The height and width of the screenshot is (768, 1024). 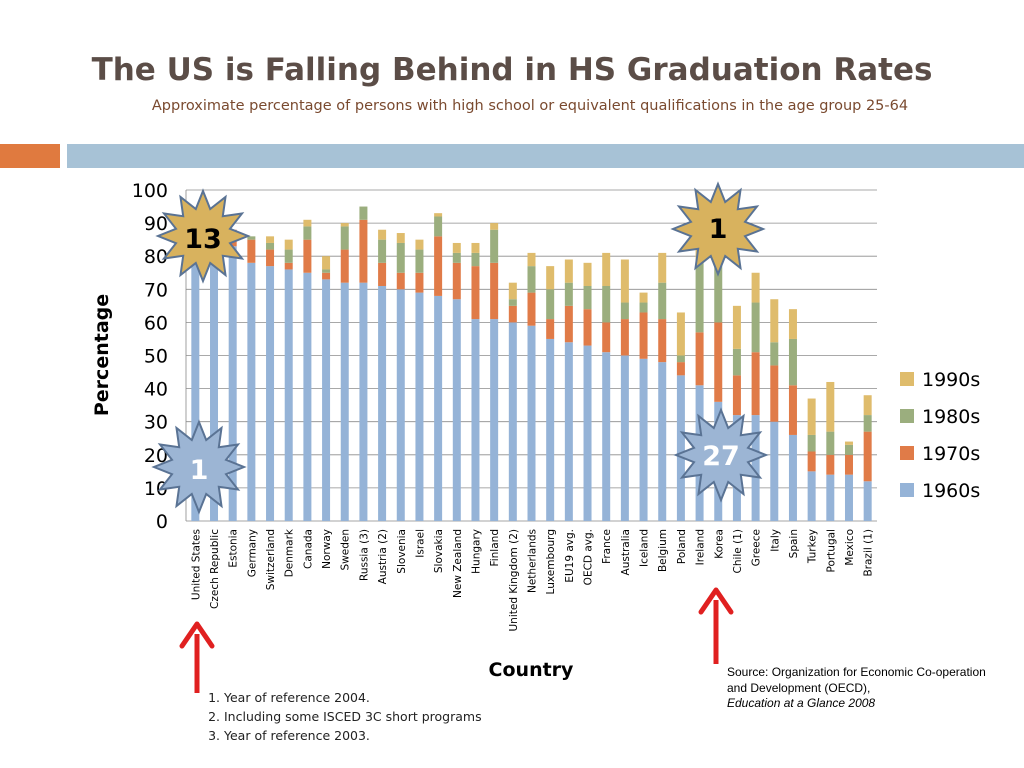 I want to click on x-tick-label: Hungary, so click(x=476, y=551).